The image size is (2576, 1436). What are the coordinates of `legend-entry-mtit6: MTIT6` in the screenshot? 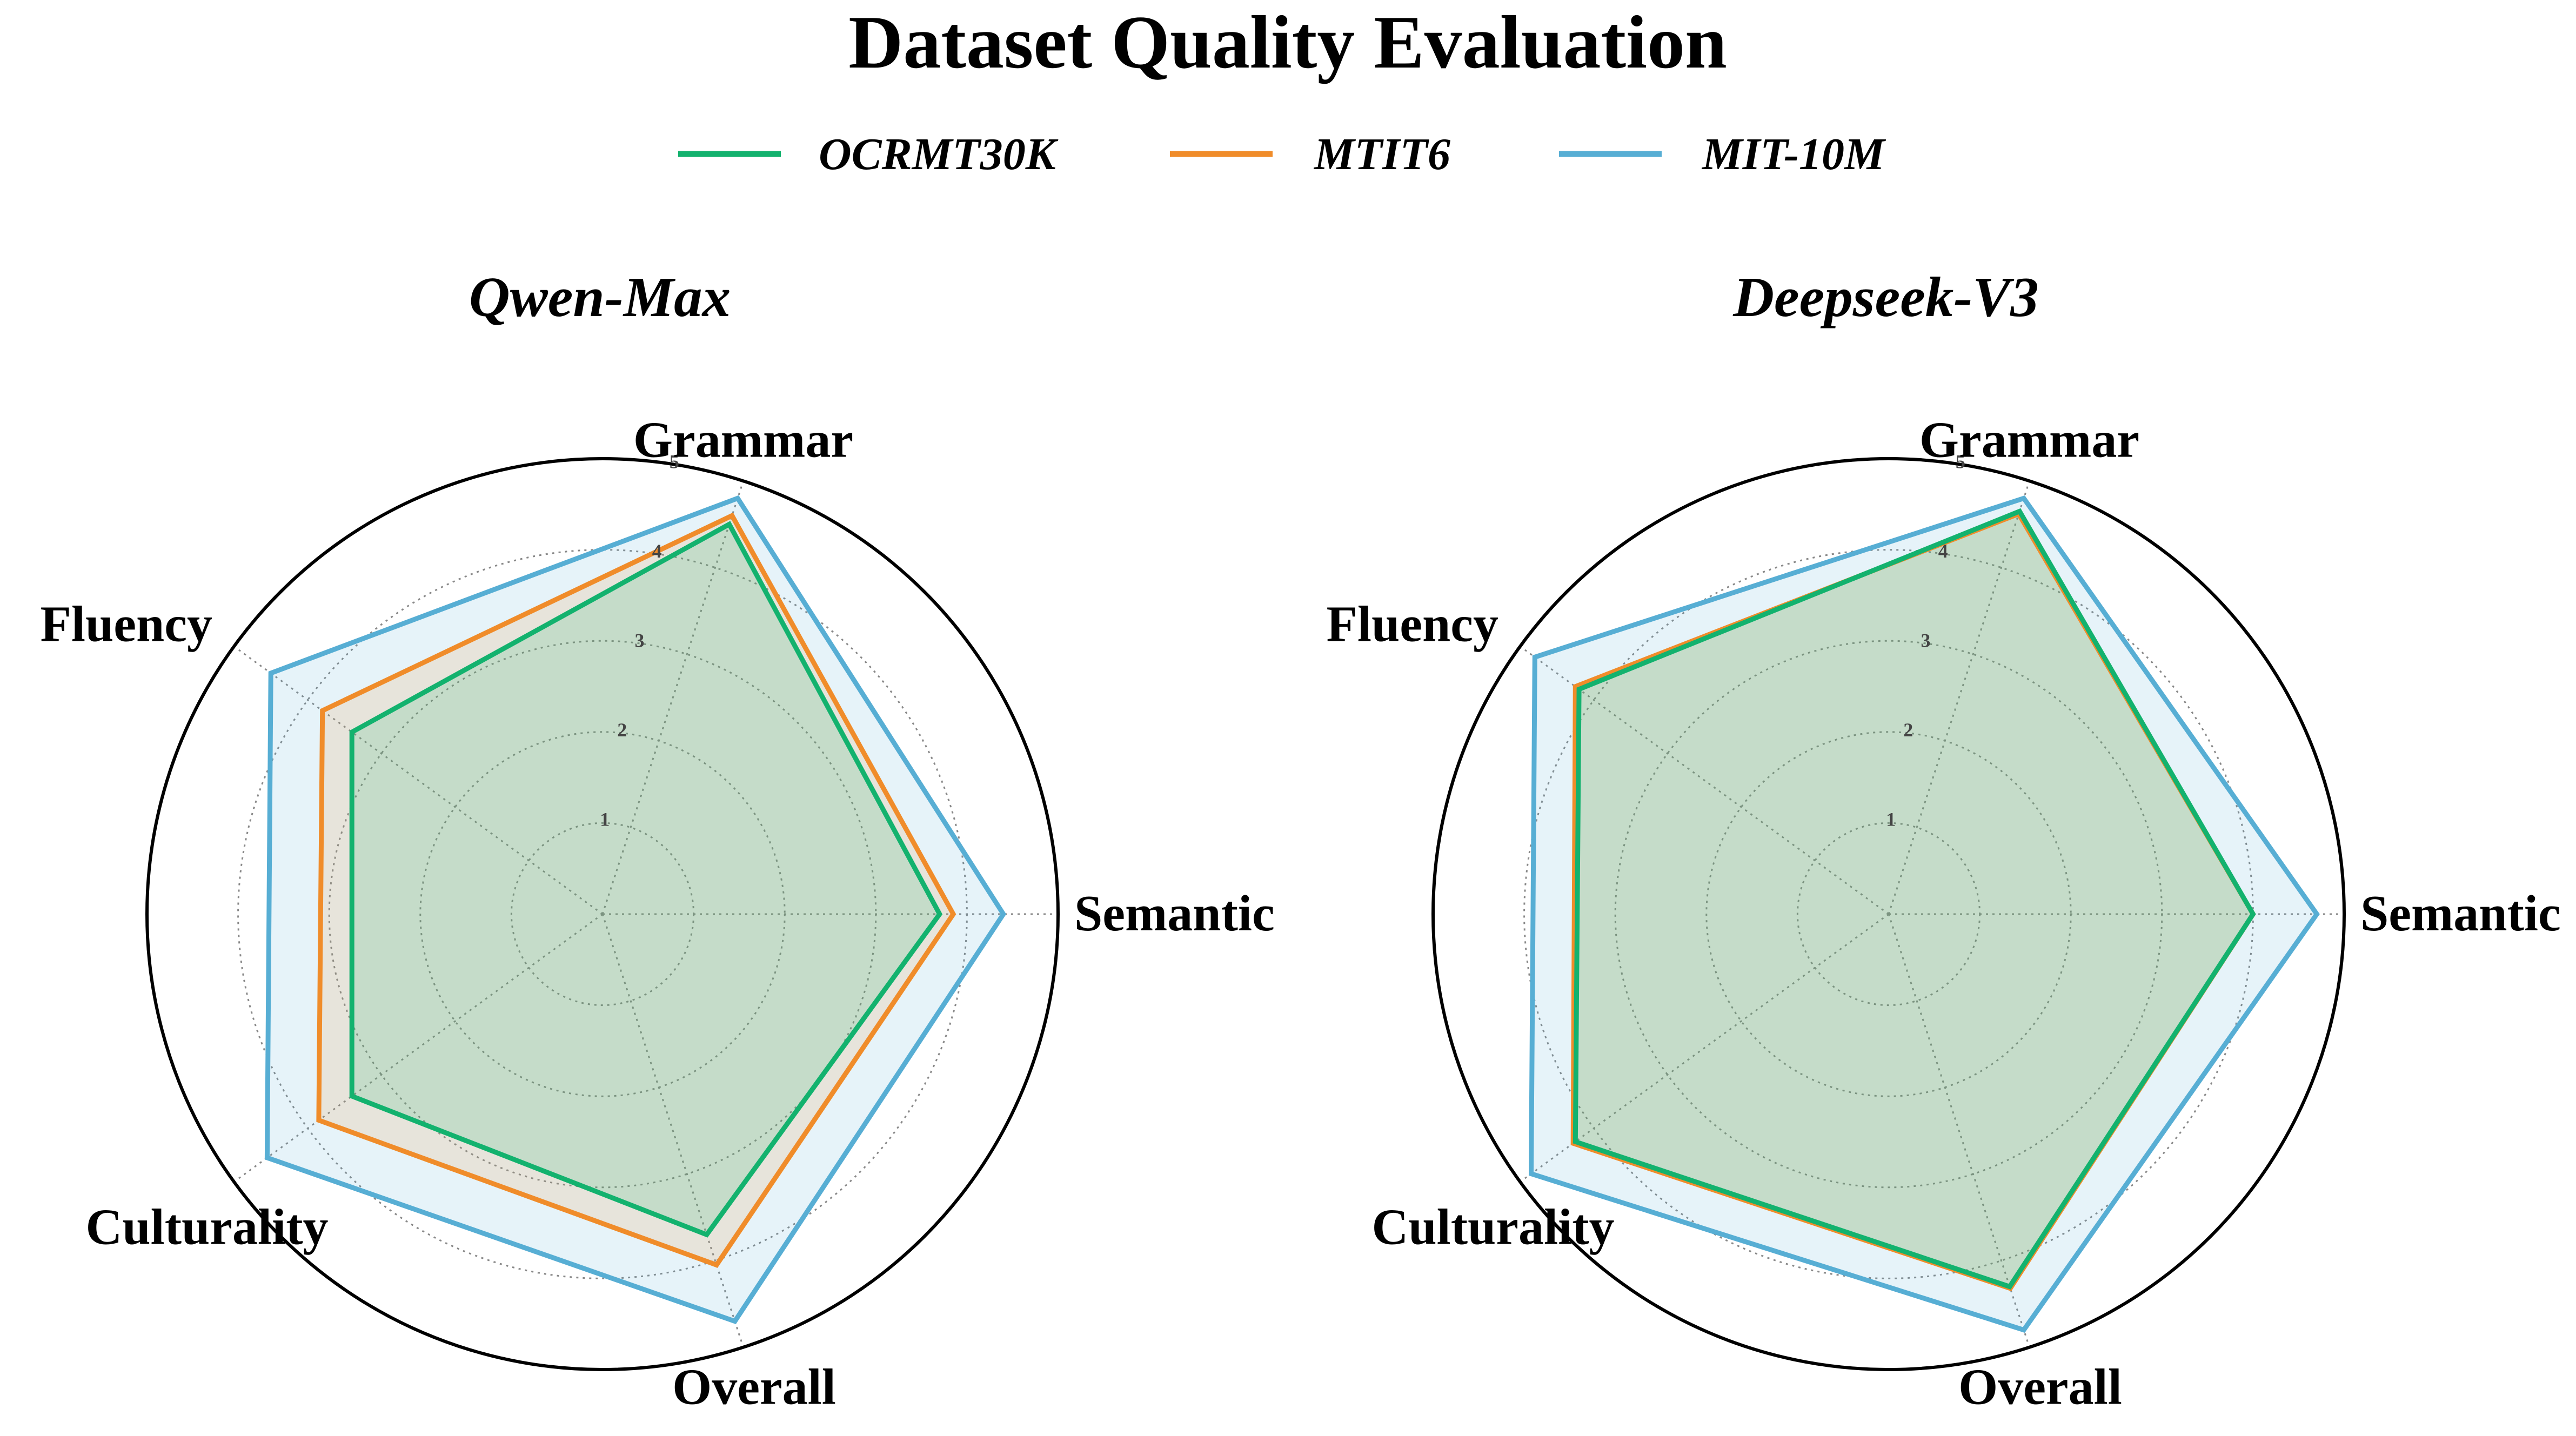 It's located at (1310, 154).